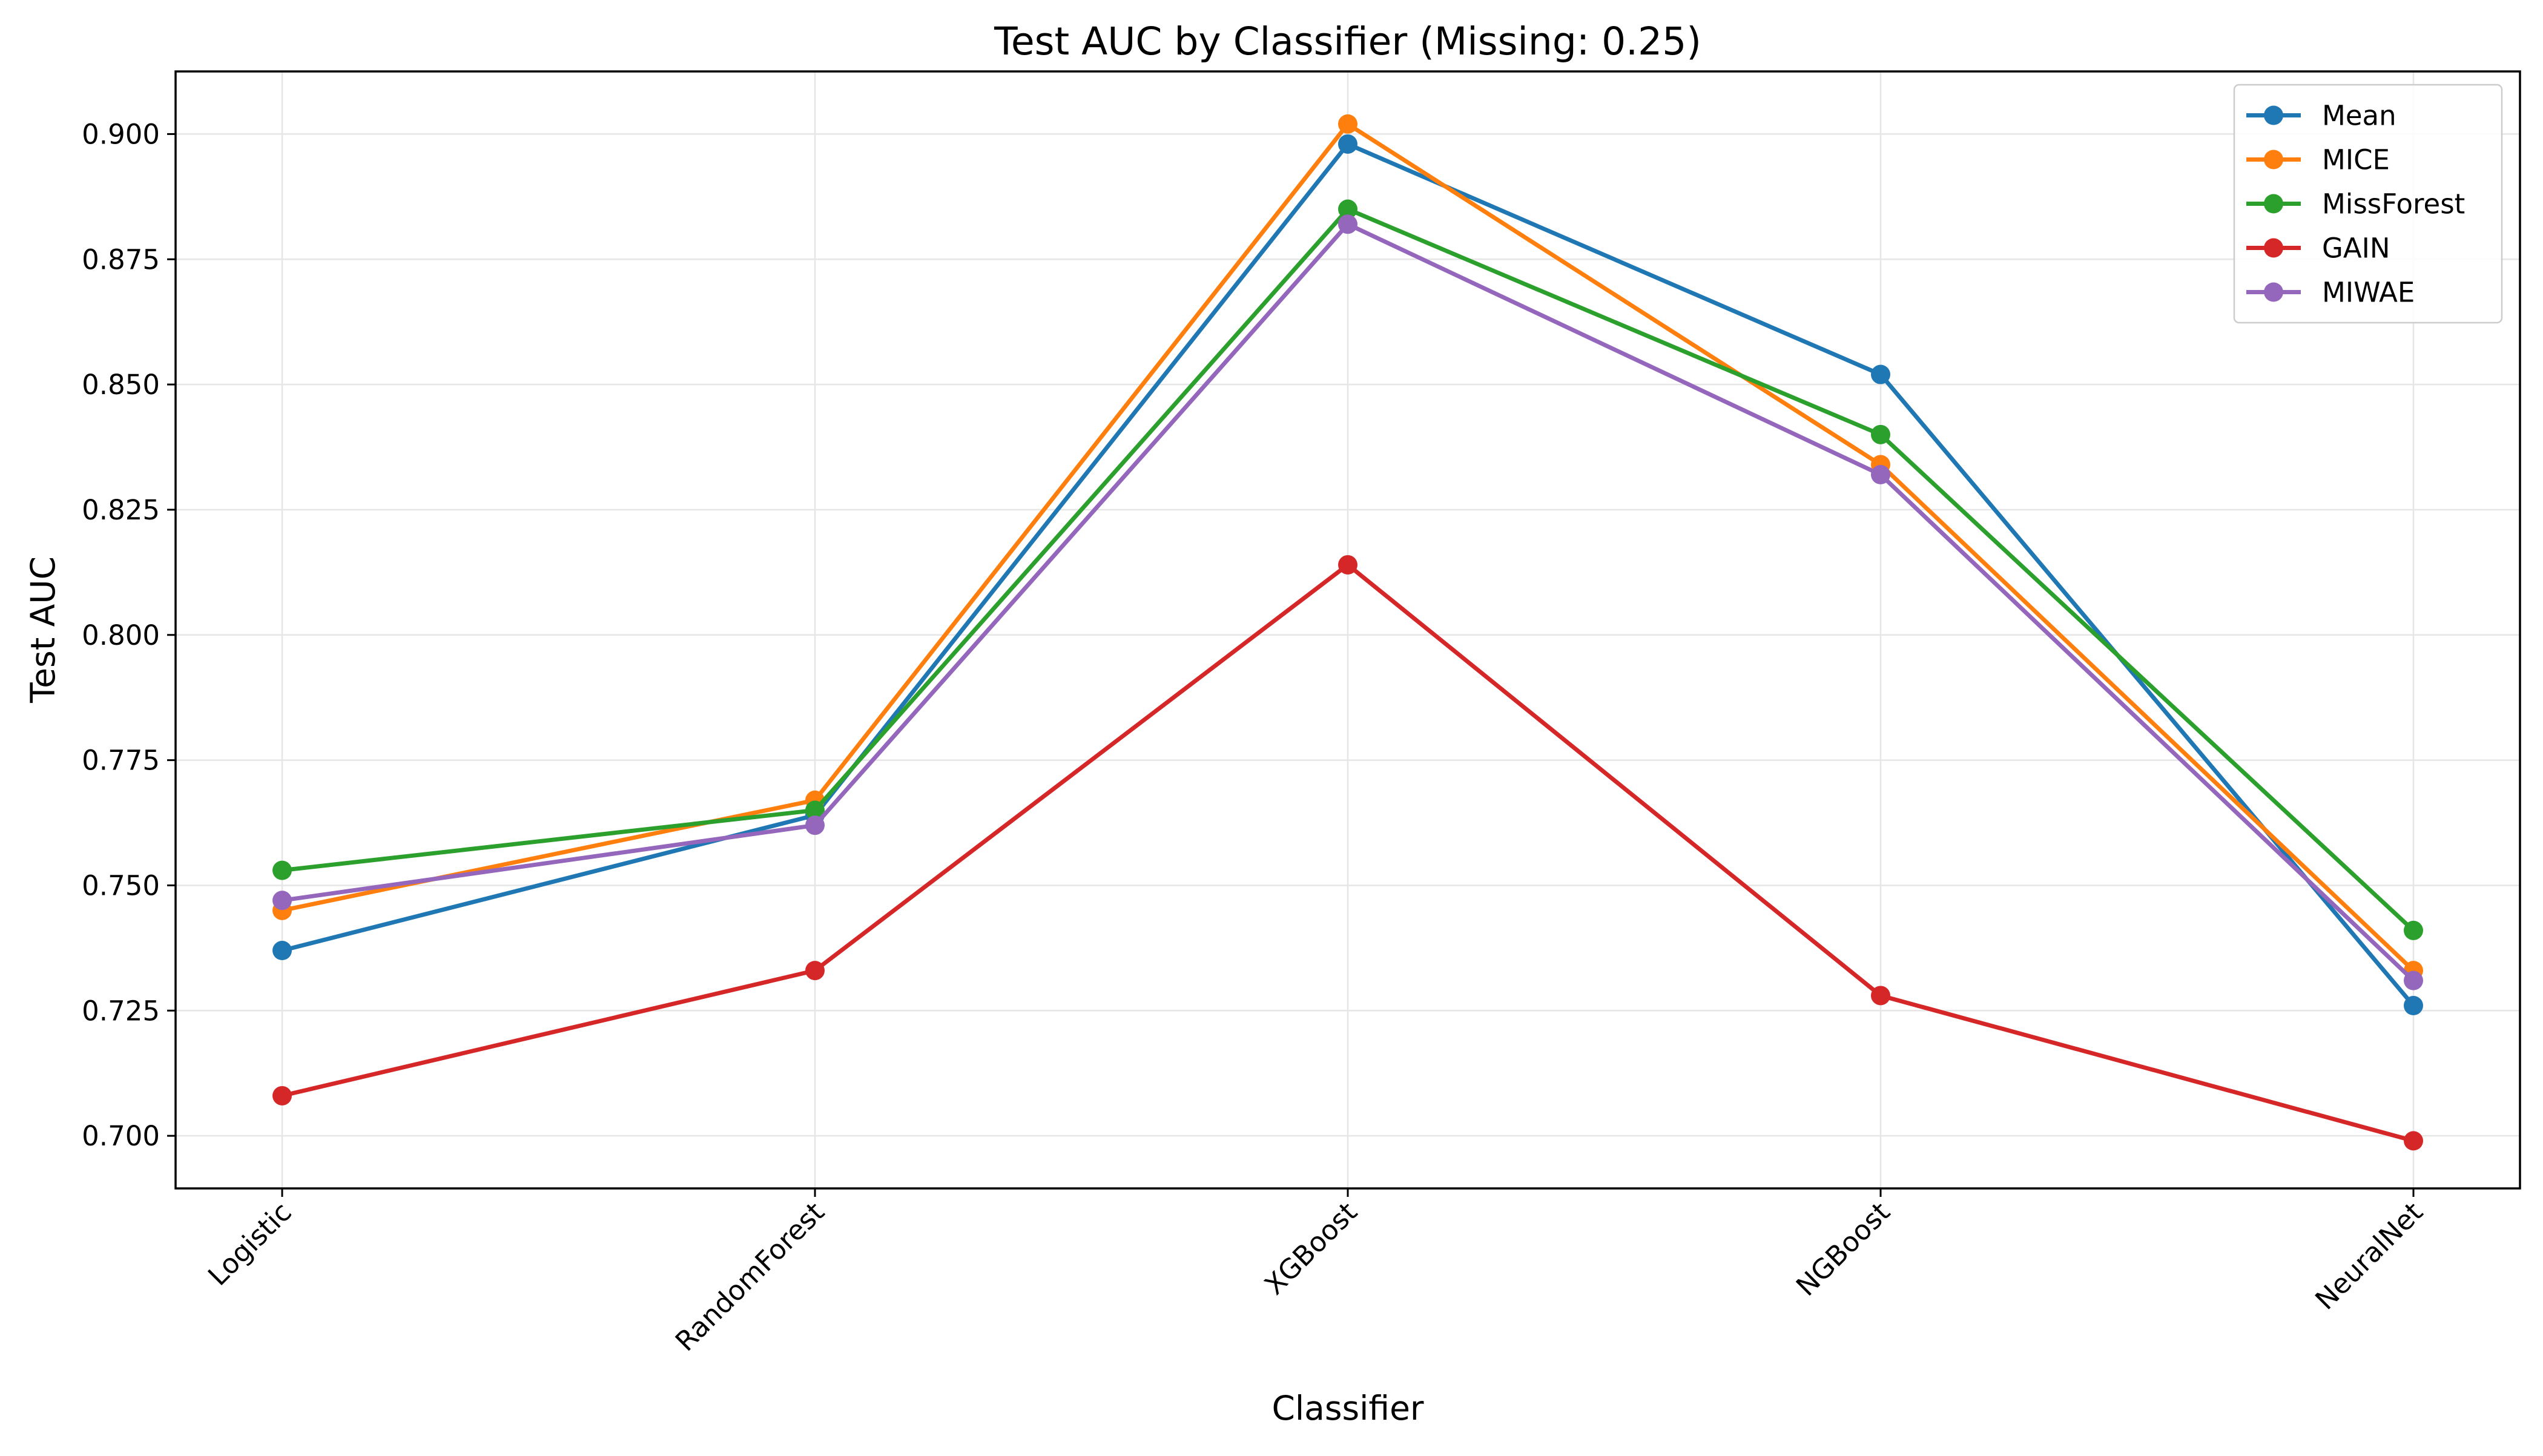  I want to click on y-tick-label: 0.750, so click(121, 885).